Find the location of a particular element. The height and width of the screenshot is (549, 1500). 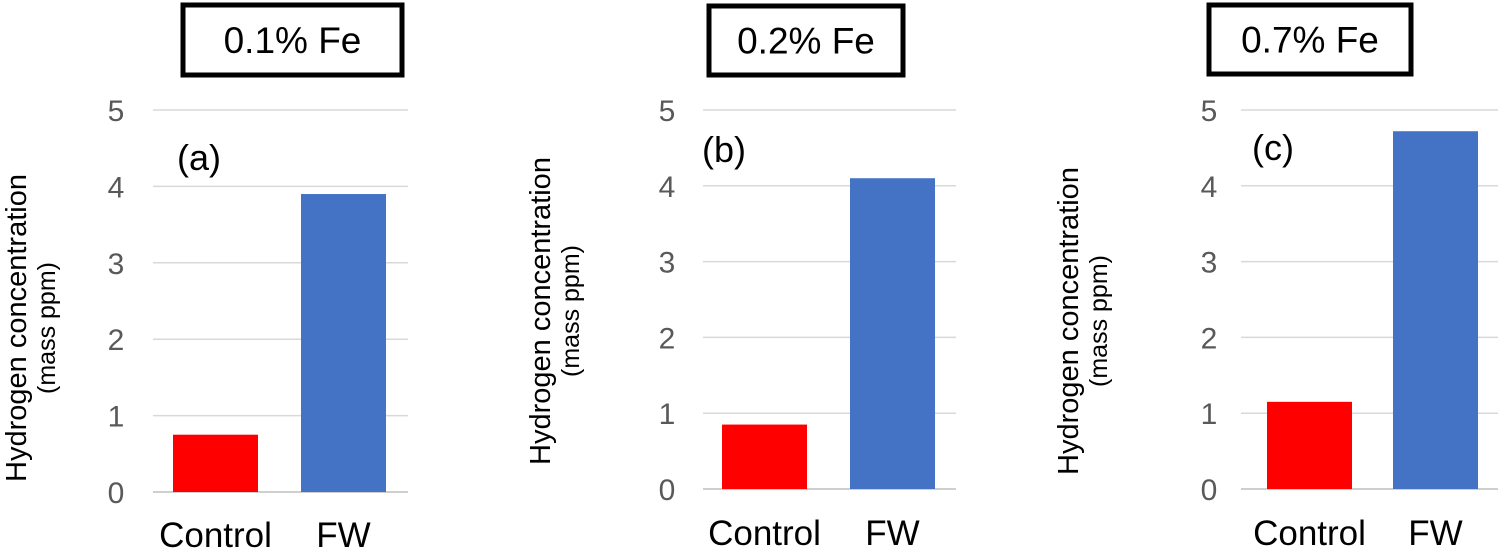

chart-title: 0.1% Fe is located at coordinates (293, 40).